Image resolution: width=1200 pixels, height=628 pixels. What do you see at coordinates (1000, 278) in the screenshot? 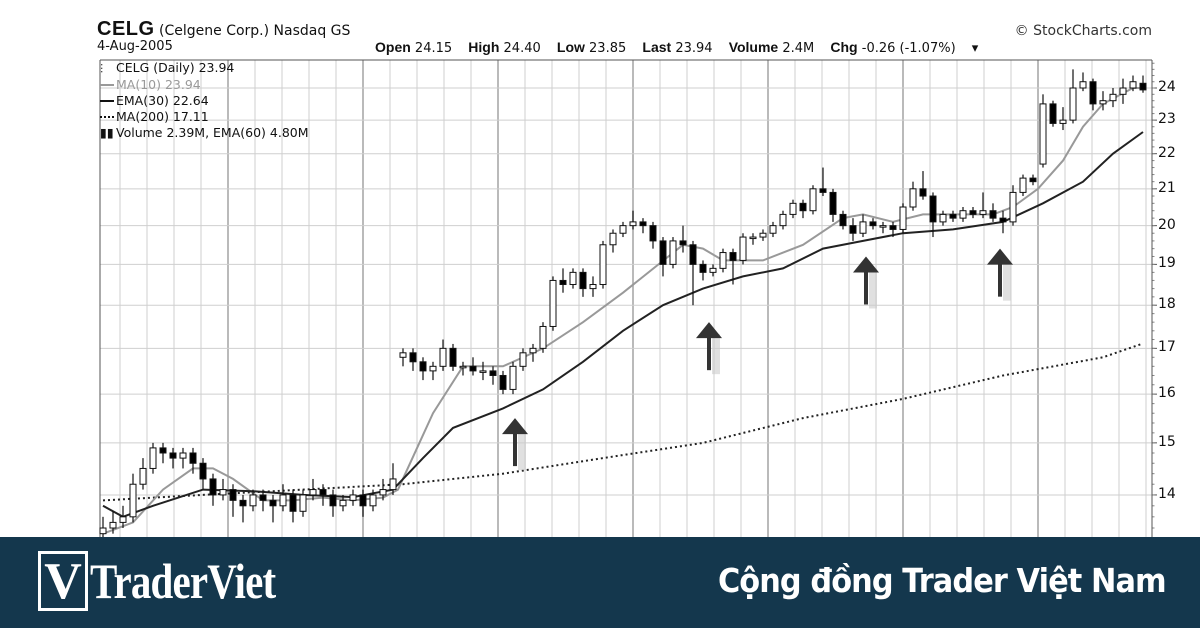
I see `arrow-shaft` at bounding box center [1000, 278].